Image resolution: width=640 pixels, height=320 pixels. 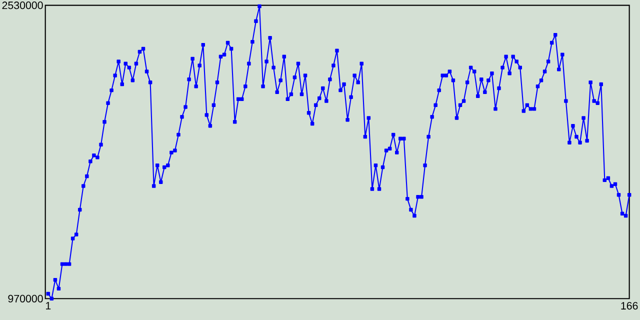 I want to click on y-tick-label: 2530000, so click(x=22, y=6).